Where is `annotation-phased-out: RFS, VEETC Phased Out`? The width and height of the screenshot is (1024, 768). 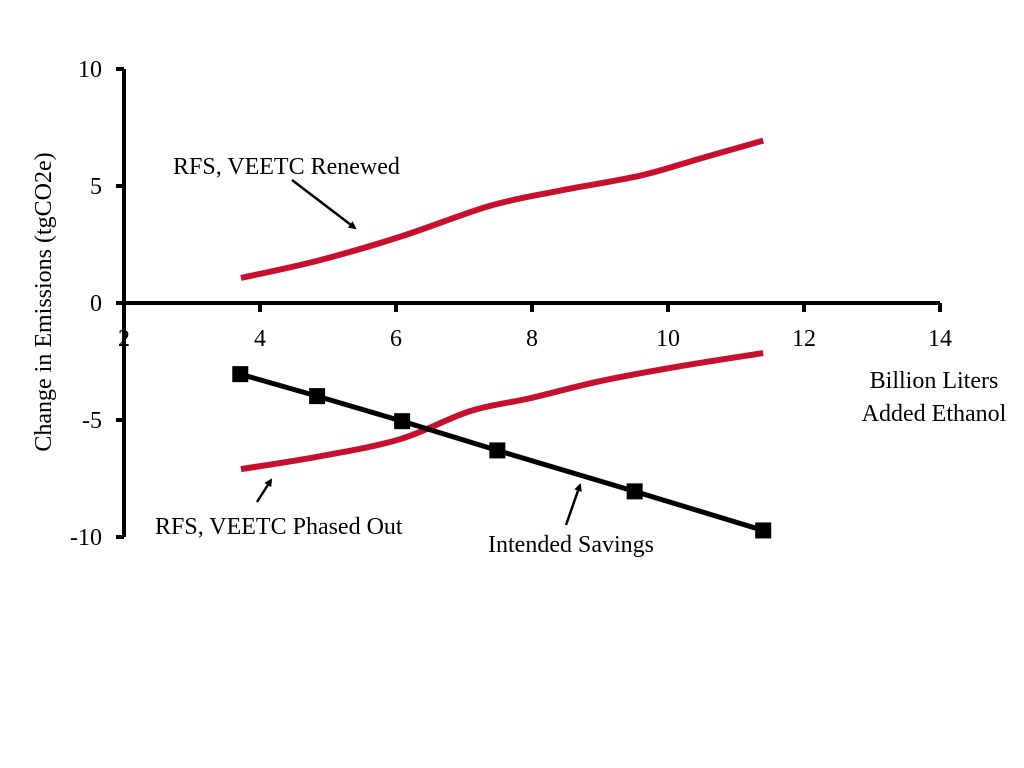 annotation-phased-out: RFS, VEETC Phased Out is located at coordinates (279, 527).